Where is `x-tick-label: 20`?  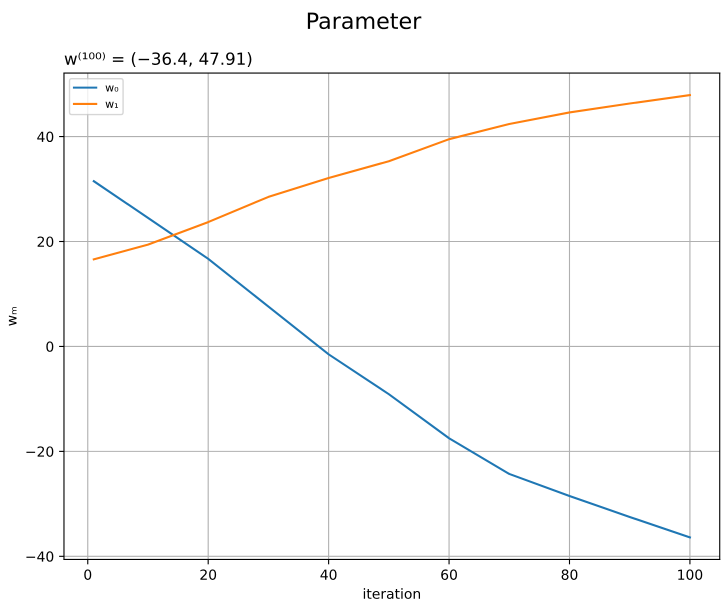
x-tick-label: 20 is located at coordinates (208, 574).